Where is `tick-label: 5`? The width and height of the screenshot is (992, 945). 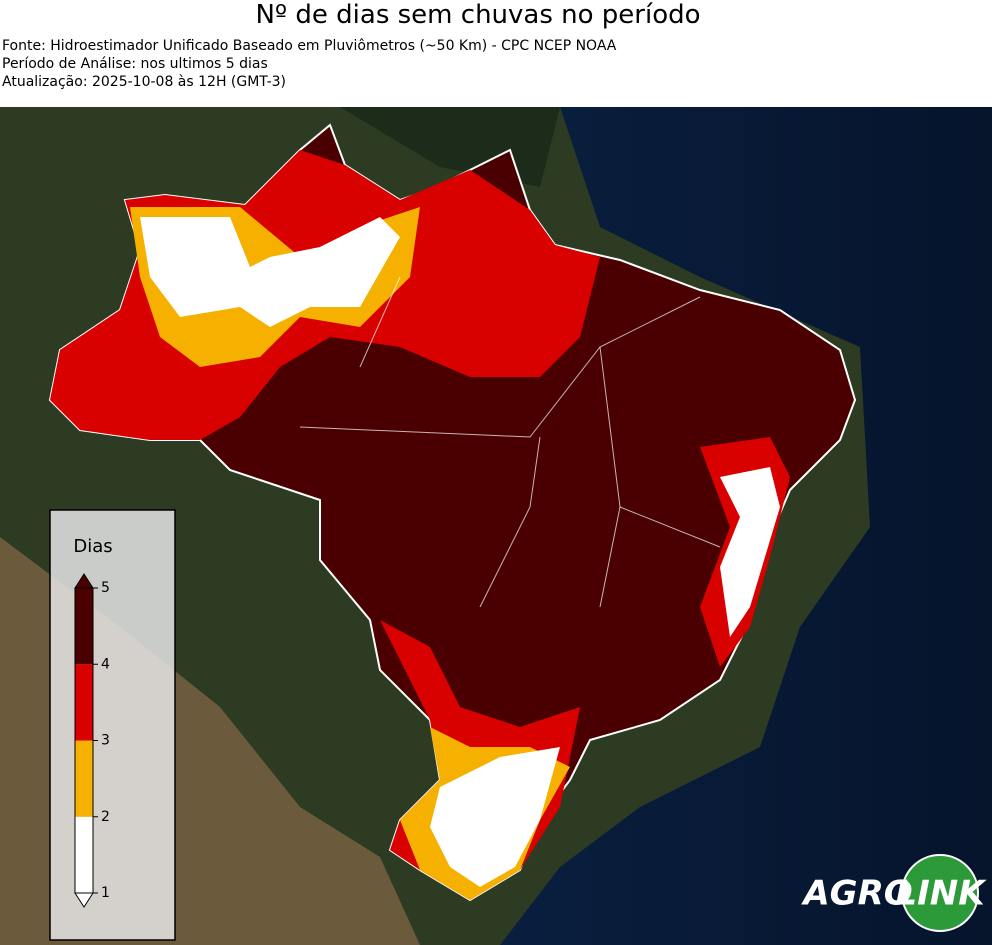
tick-label: 5 is located at coordinates (105, 588).